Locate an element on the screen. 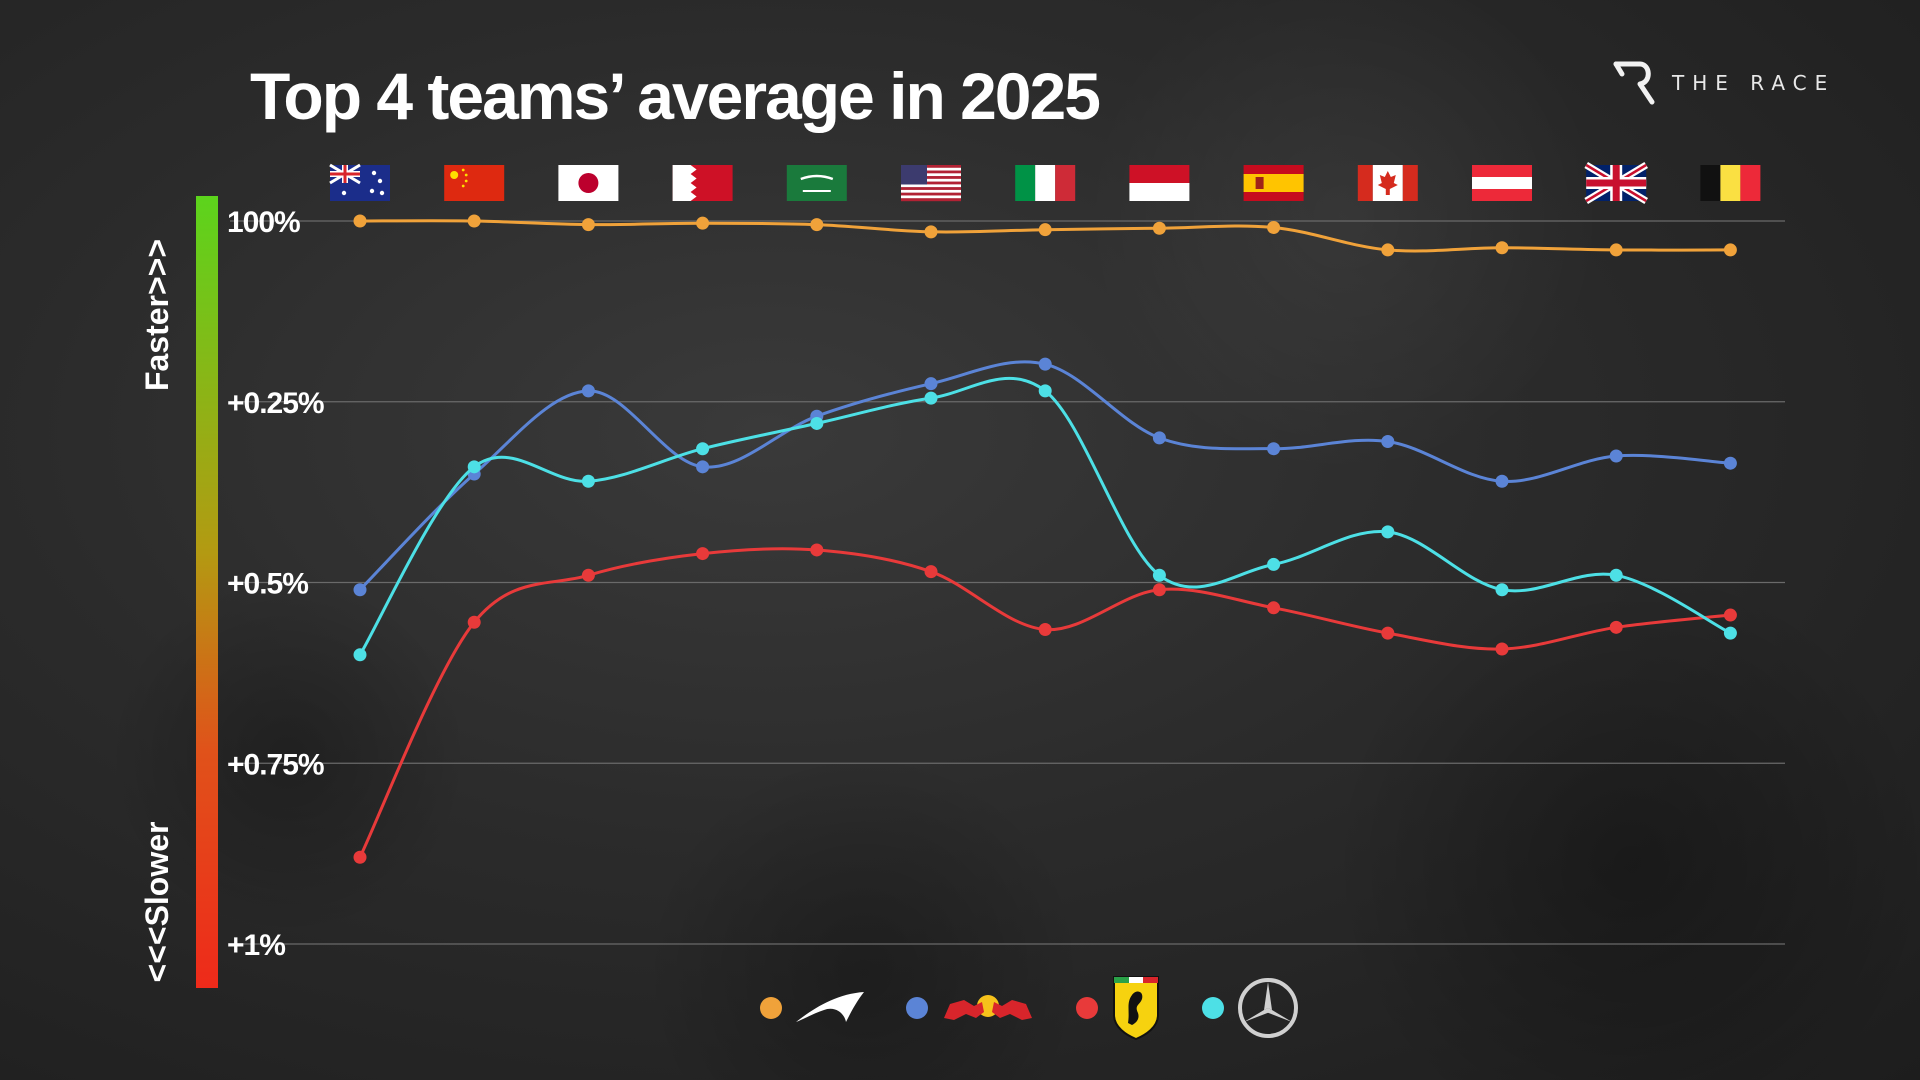 The image size is (1920, 1080). legend-dot-redbull is located at coordinates (917, 1008).